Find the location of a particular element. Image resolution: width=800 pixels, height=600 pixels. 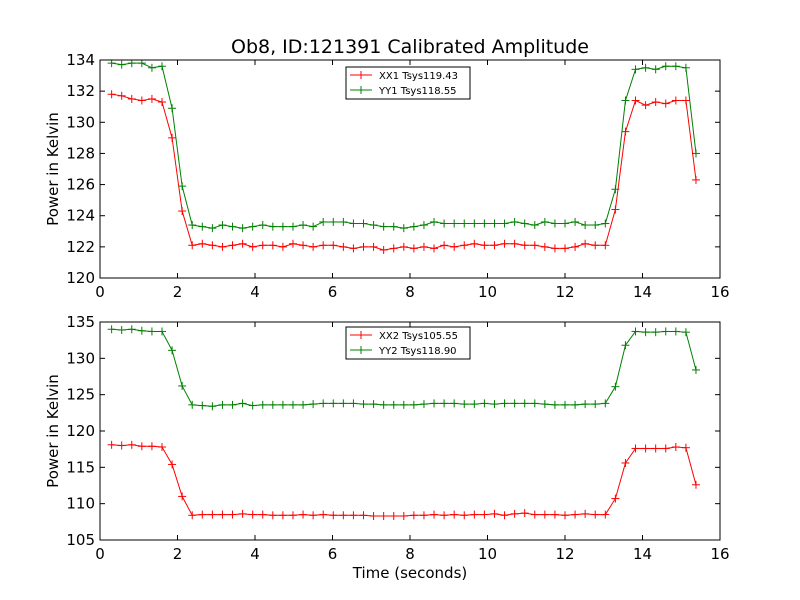

panel-1-xtick-label-8: 14 is located at coordinates (642, 292).